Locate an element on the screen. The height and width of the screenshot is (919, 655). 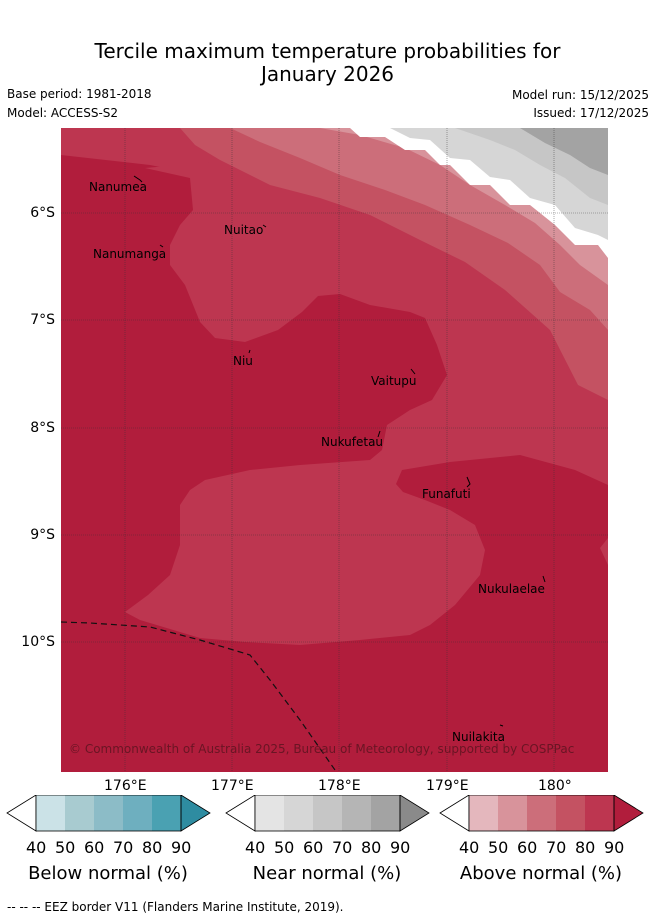
base-period: Base period: 1981-2018 is located at coordinates (79, 94).